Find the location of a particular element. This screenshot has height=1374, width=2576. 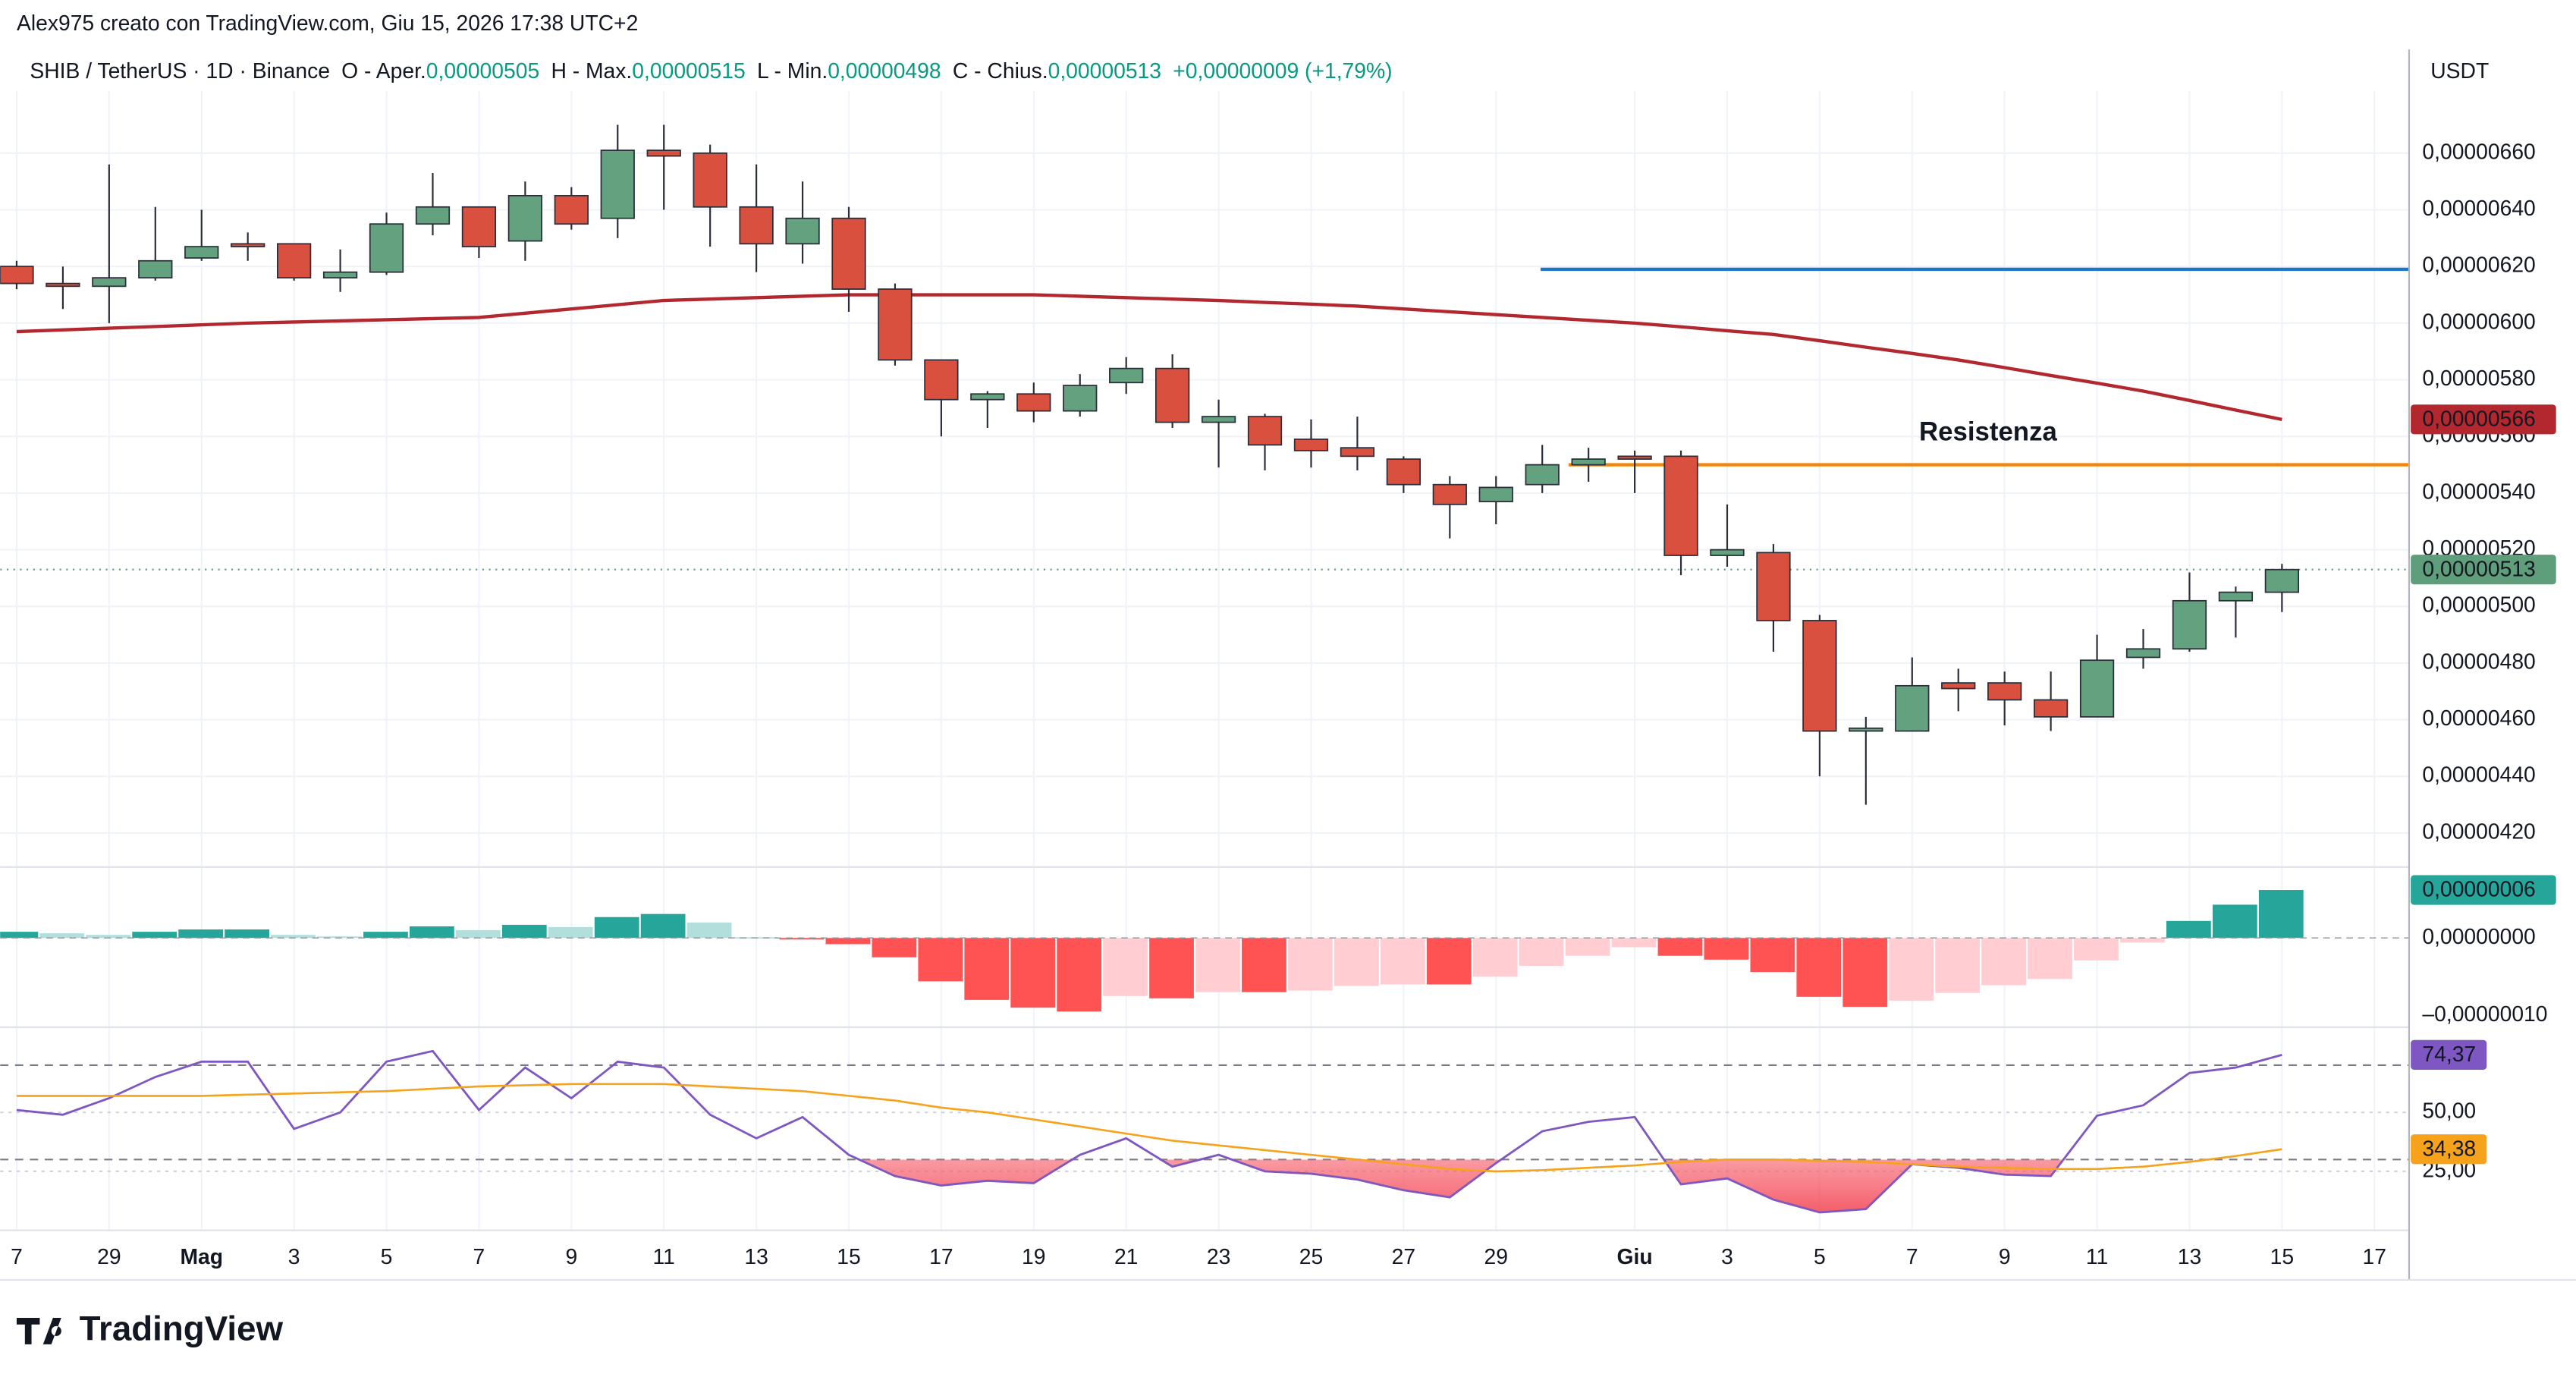

logo: TradingView is located at coordinates (150, 1328).